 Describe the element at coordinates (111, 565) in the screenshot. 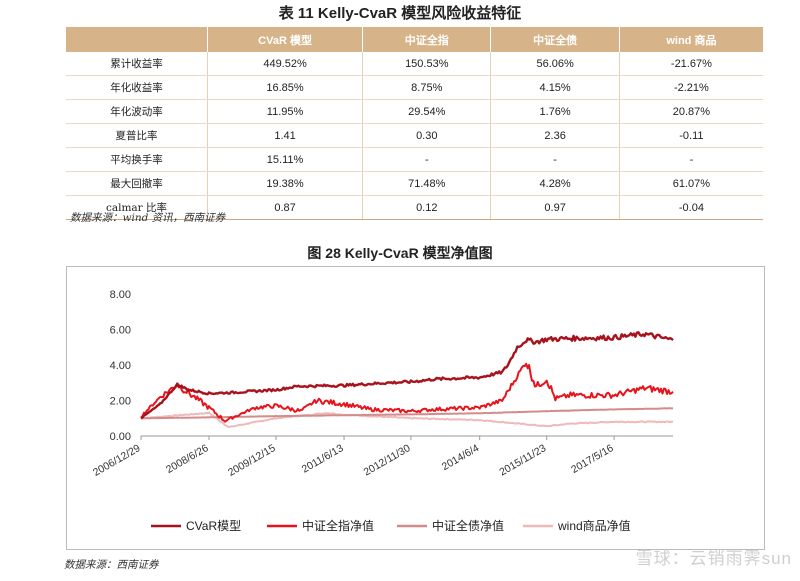

I see `figure-source-note: 数据来源：西南证券` at that location.